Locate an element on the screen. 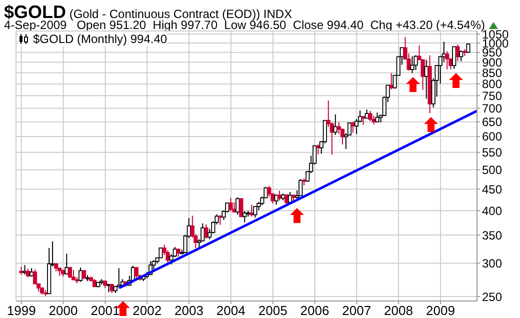  y-tick-label: 300 is located at coordinates (492, 263).